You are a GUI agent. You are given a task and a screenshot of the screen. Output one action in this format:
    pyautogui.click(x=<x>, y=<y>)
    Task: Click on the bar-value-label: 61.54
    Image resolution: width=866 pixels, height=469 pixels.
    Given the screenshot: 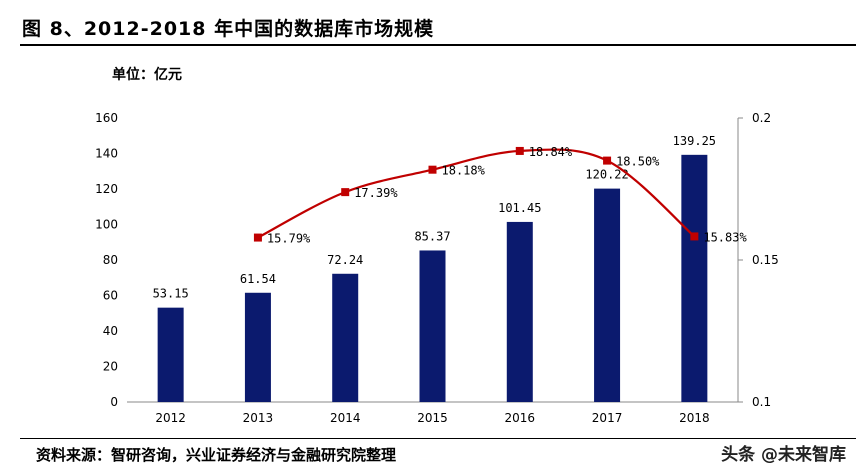 What is the action you would take?
    pyautogui.click(x=258, y=279)
    